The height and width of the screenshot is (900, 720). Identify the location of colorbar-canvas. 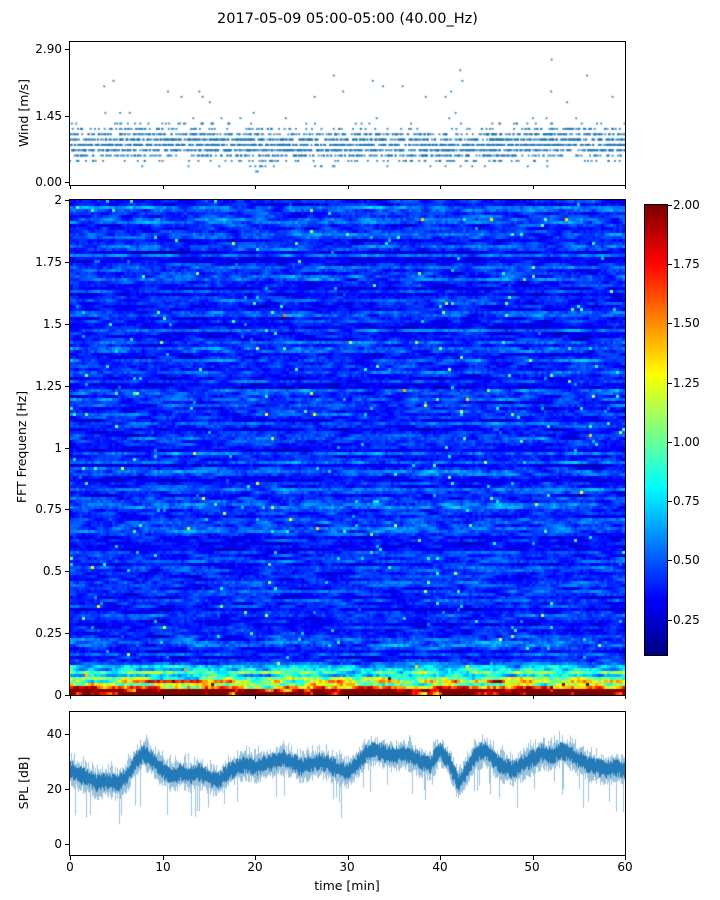
(656, 430).